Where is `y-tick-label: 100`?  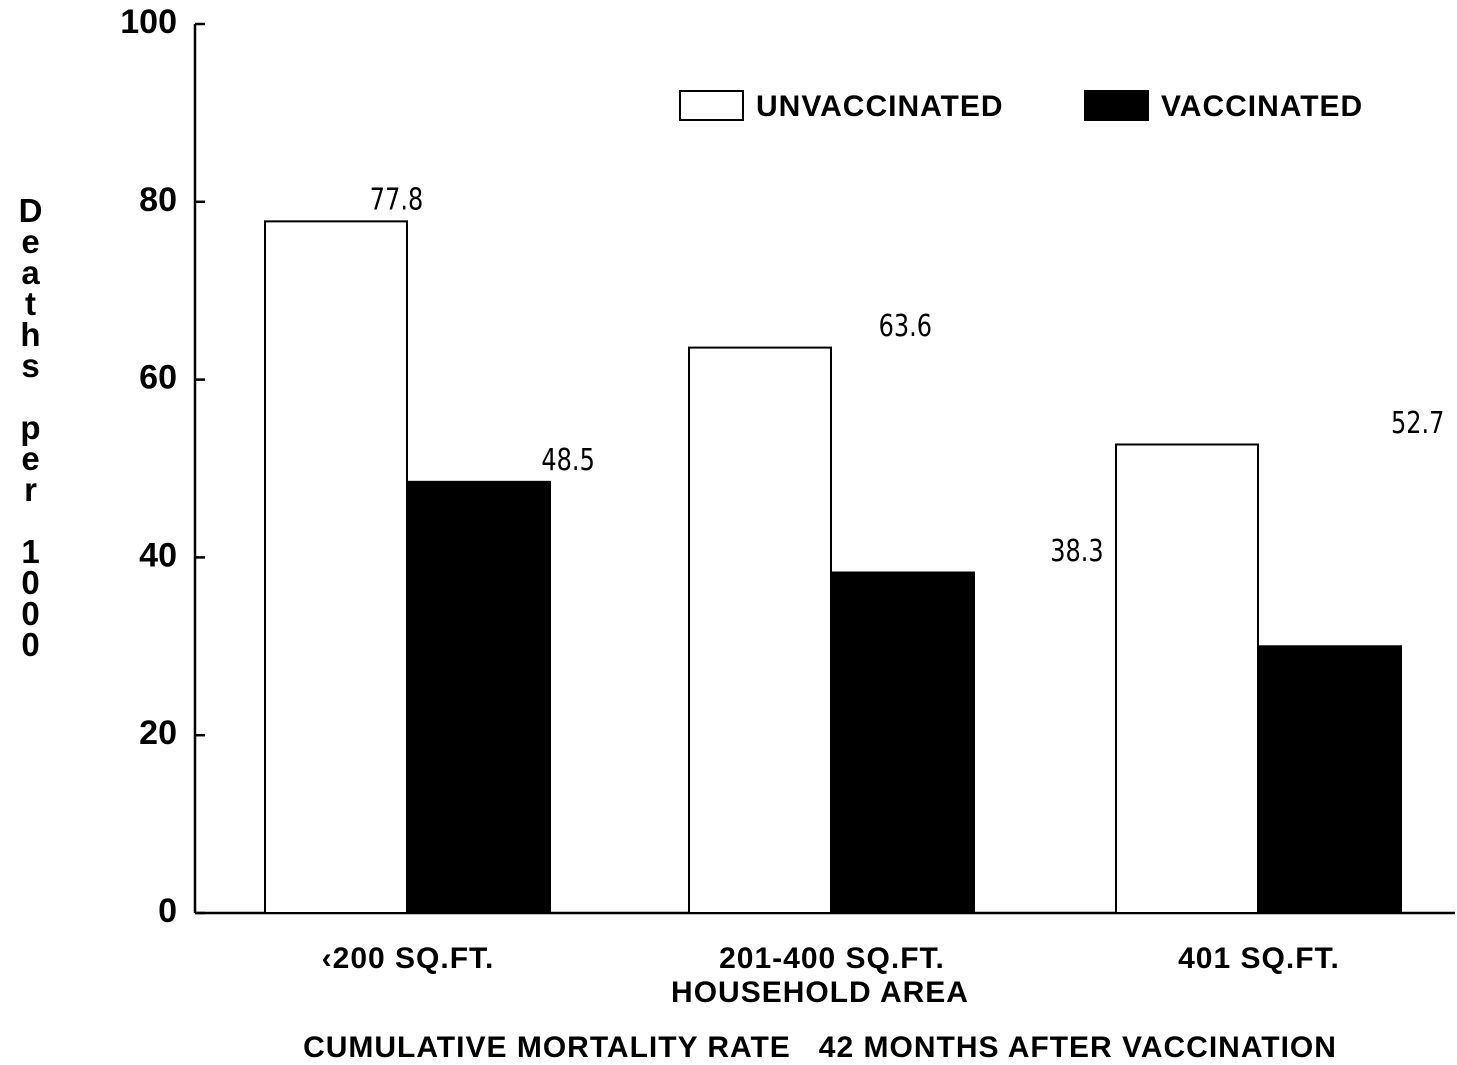 y-tick-label: 100 is located at coordinates (148, 22).